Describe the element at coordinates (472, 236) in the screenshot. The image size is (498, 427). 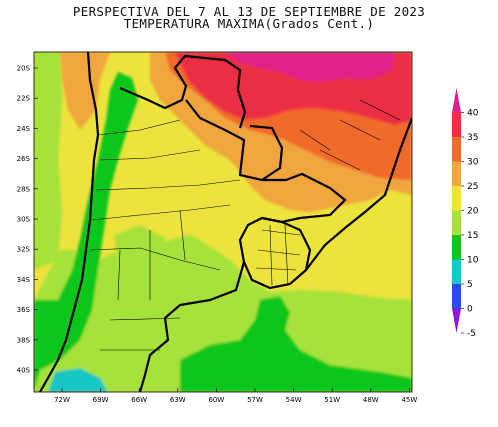
I see `colorbar-tick-label: 15` at that location.